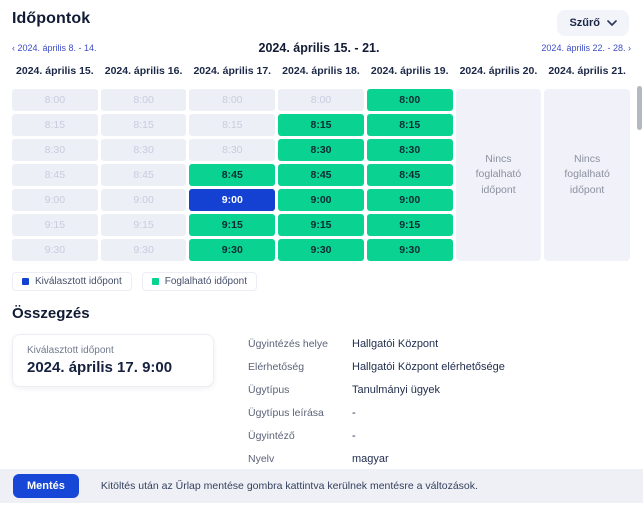 The height and width of the screenshot is (505, 643). I want to click on legend-item-available: Foglalható időpont, so click(199, 281).